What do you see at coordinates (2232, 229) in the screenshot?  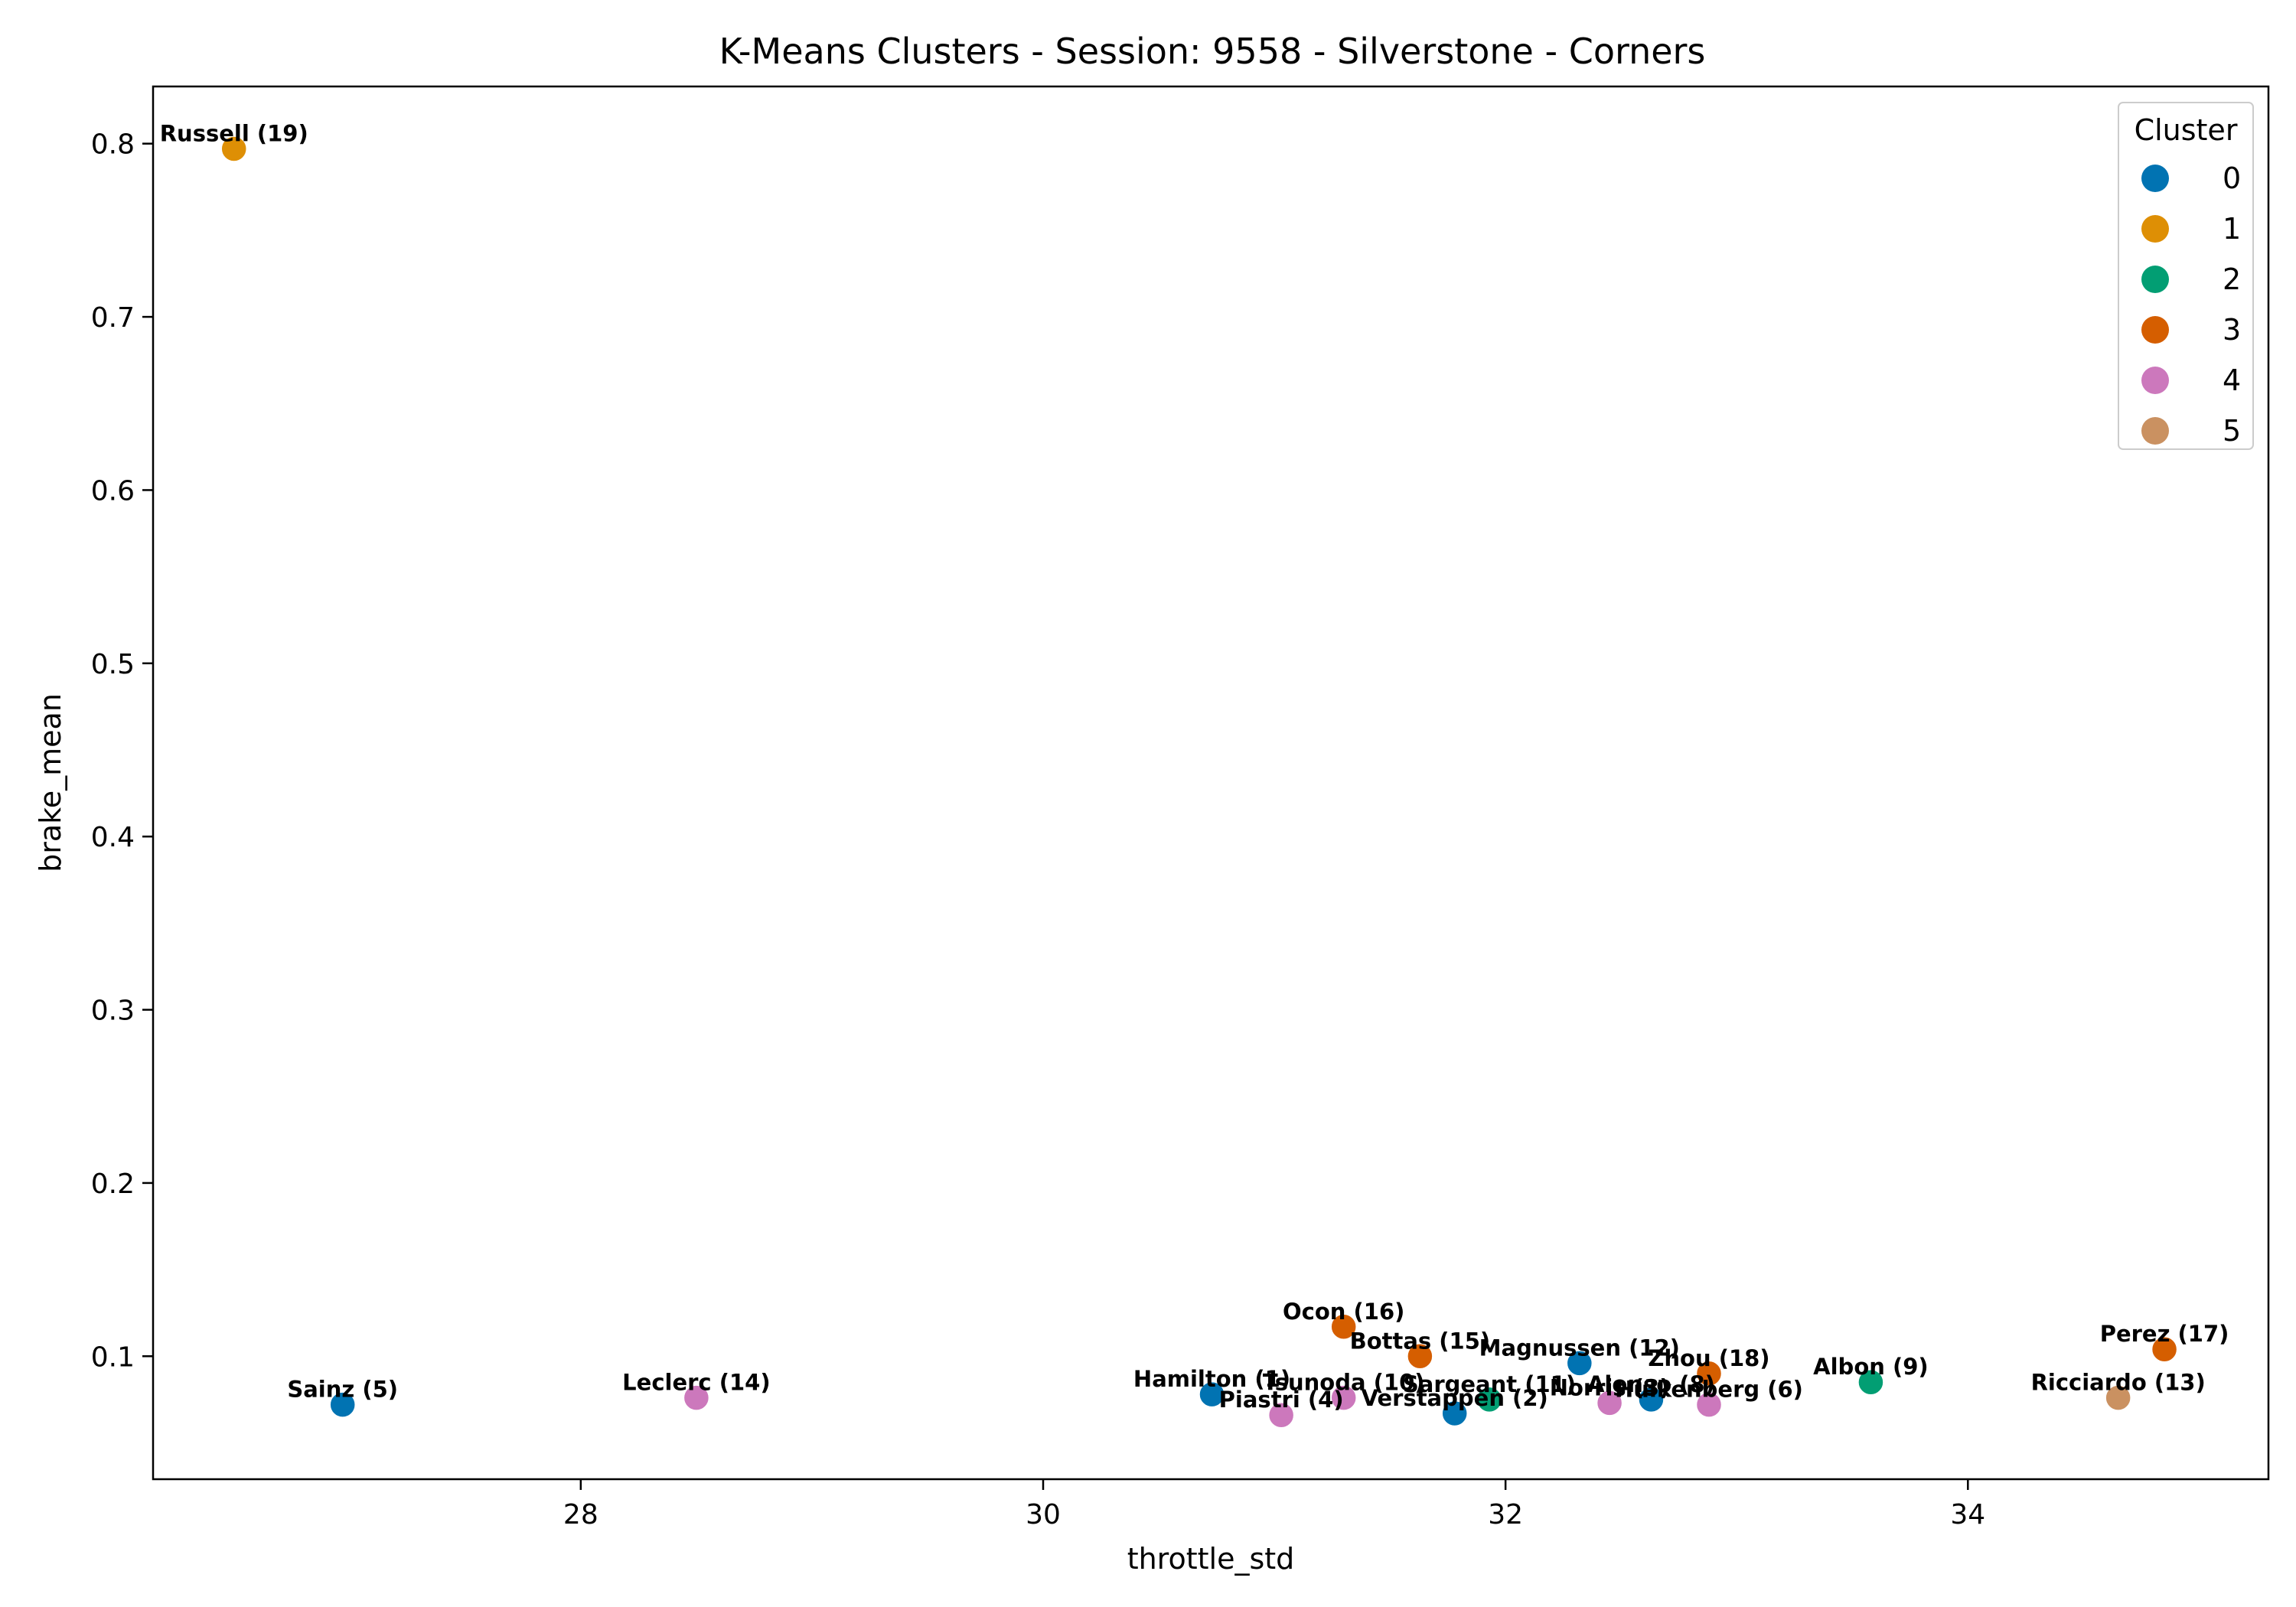 I see `legend-entry-label: 1` at bounding box center [2232, 229].